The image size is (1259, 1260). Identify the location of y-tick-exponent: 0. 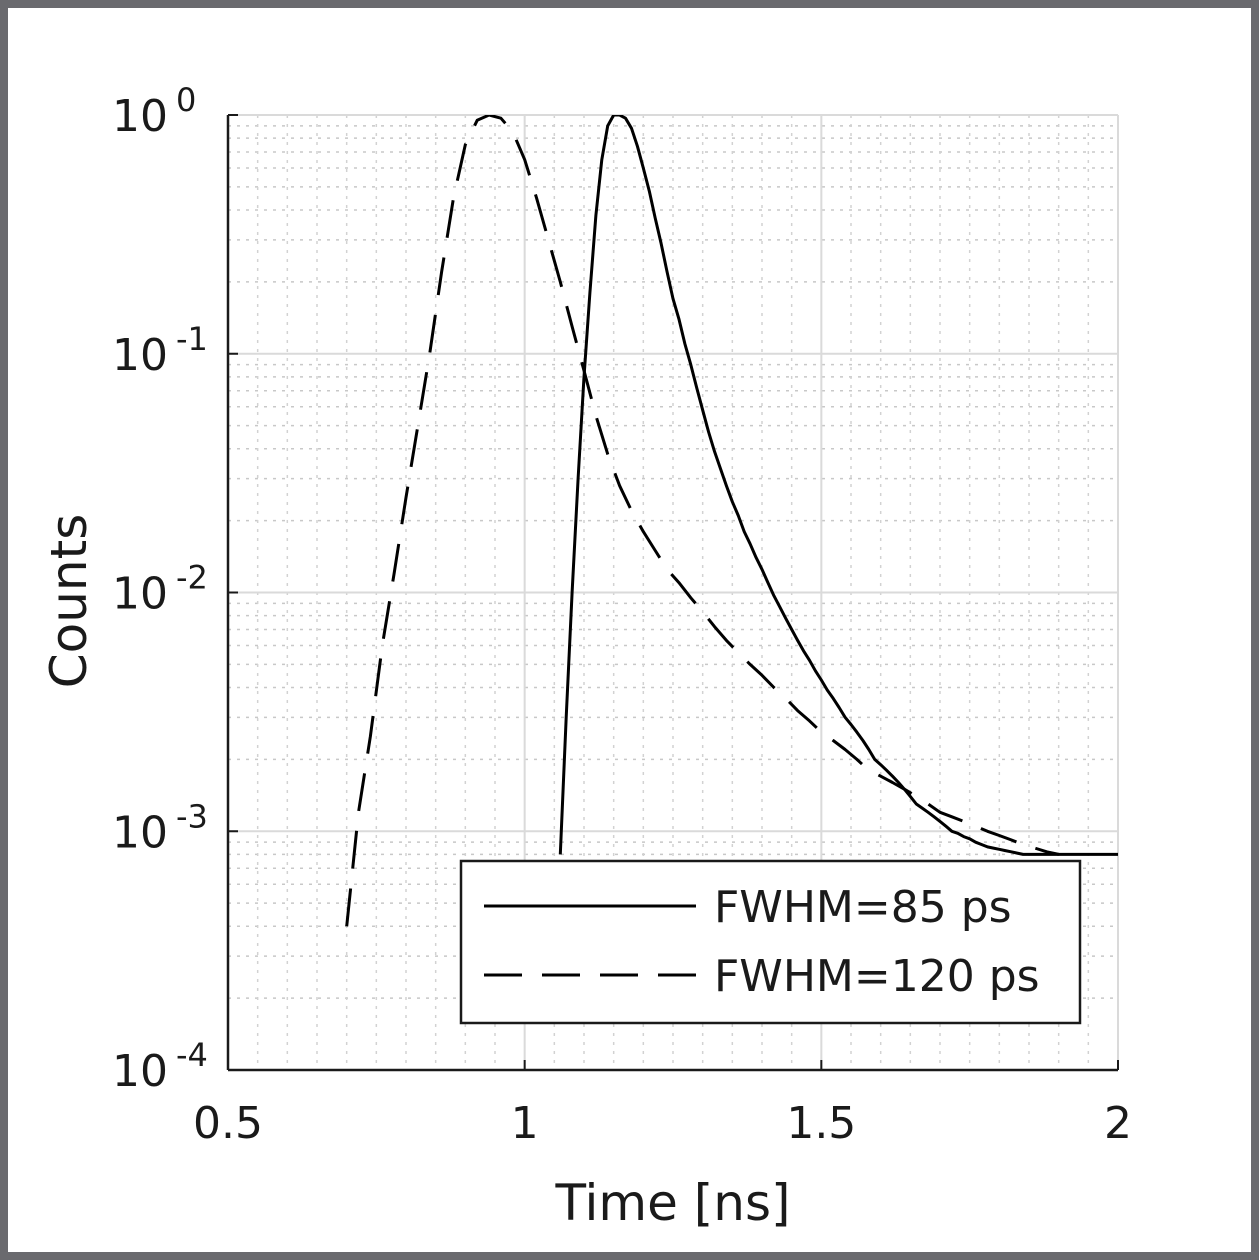
(186, 100).